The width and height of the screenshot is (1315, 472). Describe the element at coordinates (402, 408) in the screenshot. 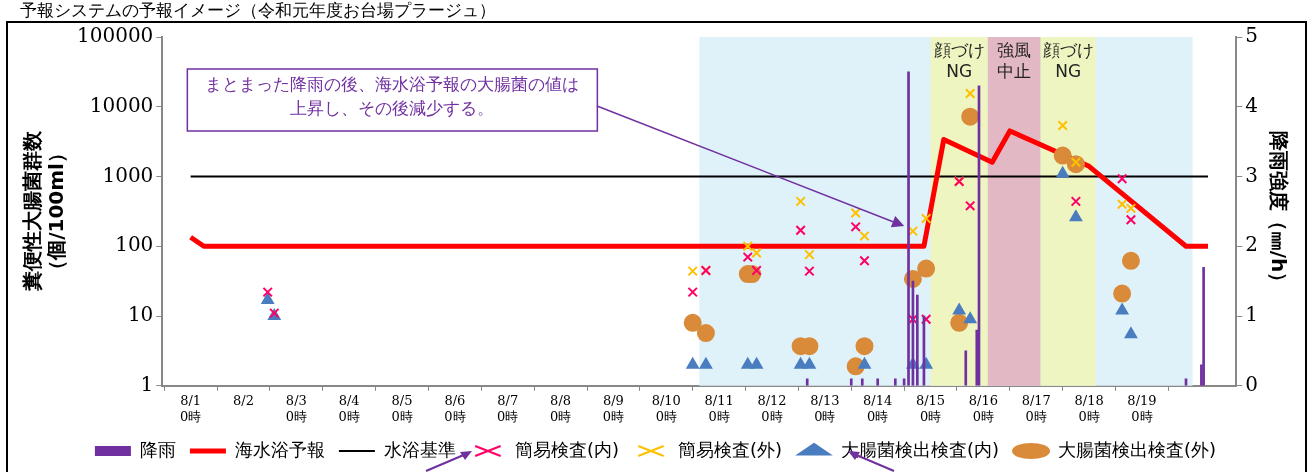

I see `x-tick-label: 8/5 0時` at that location.